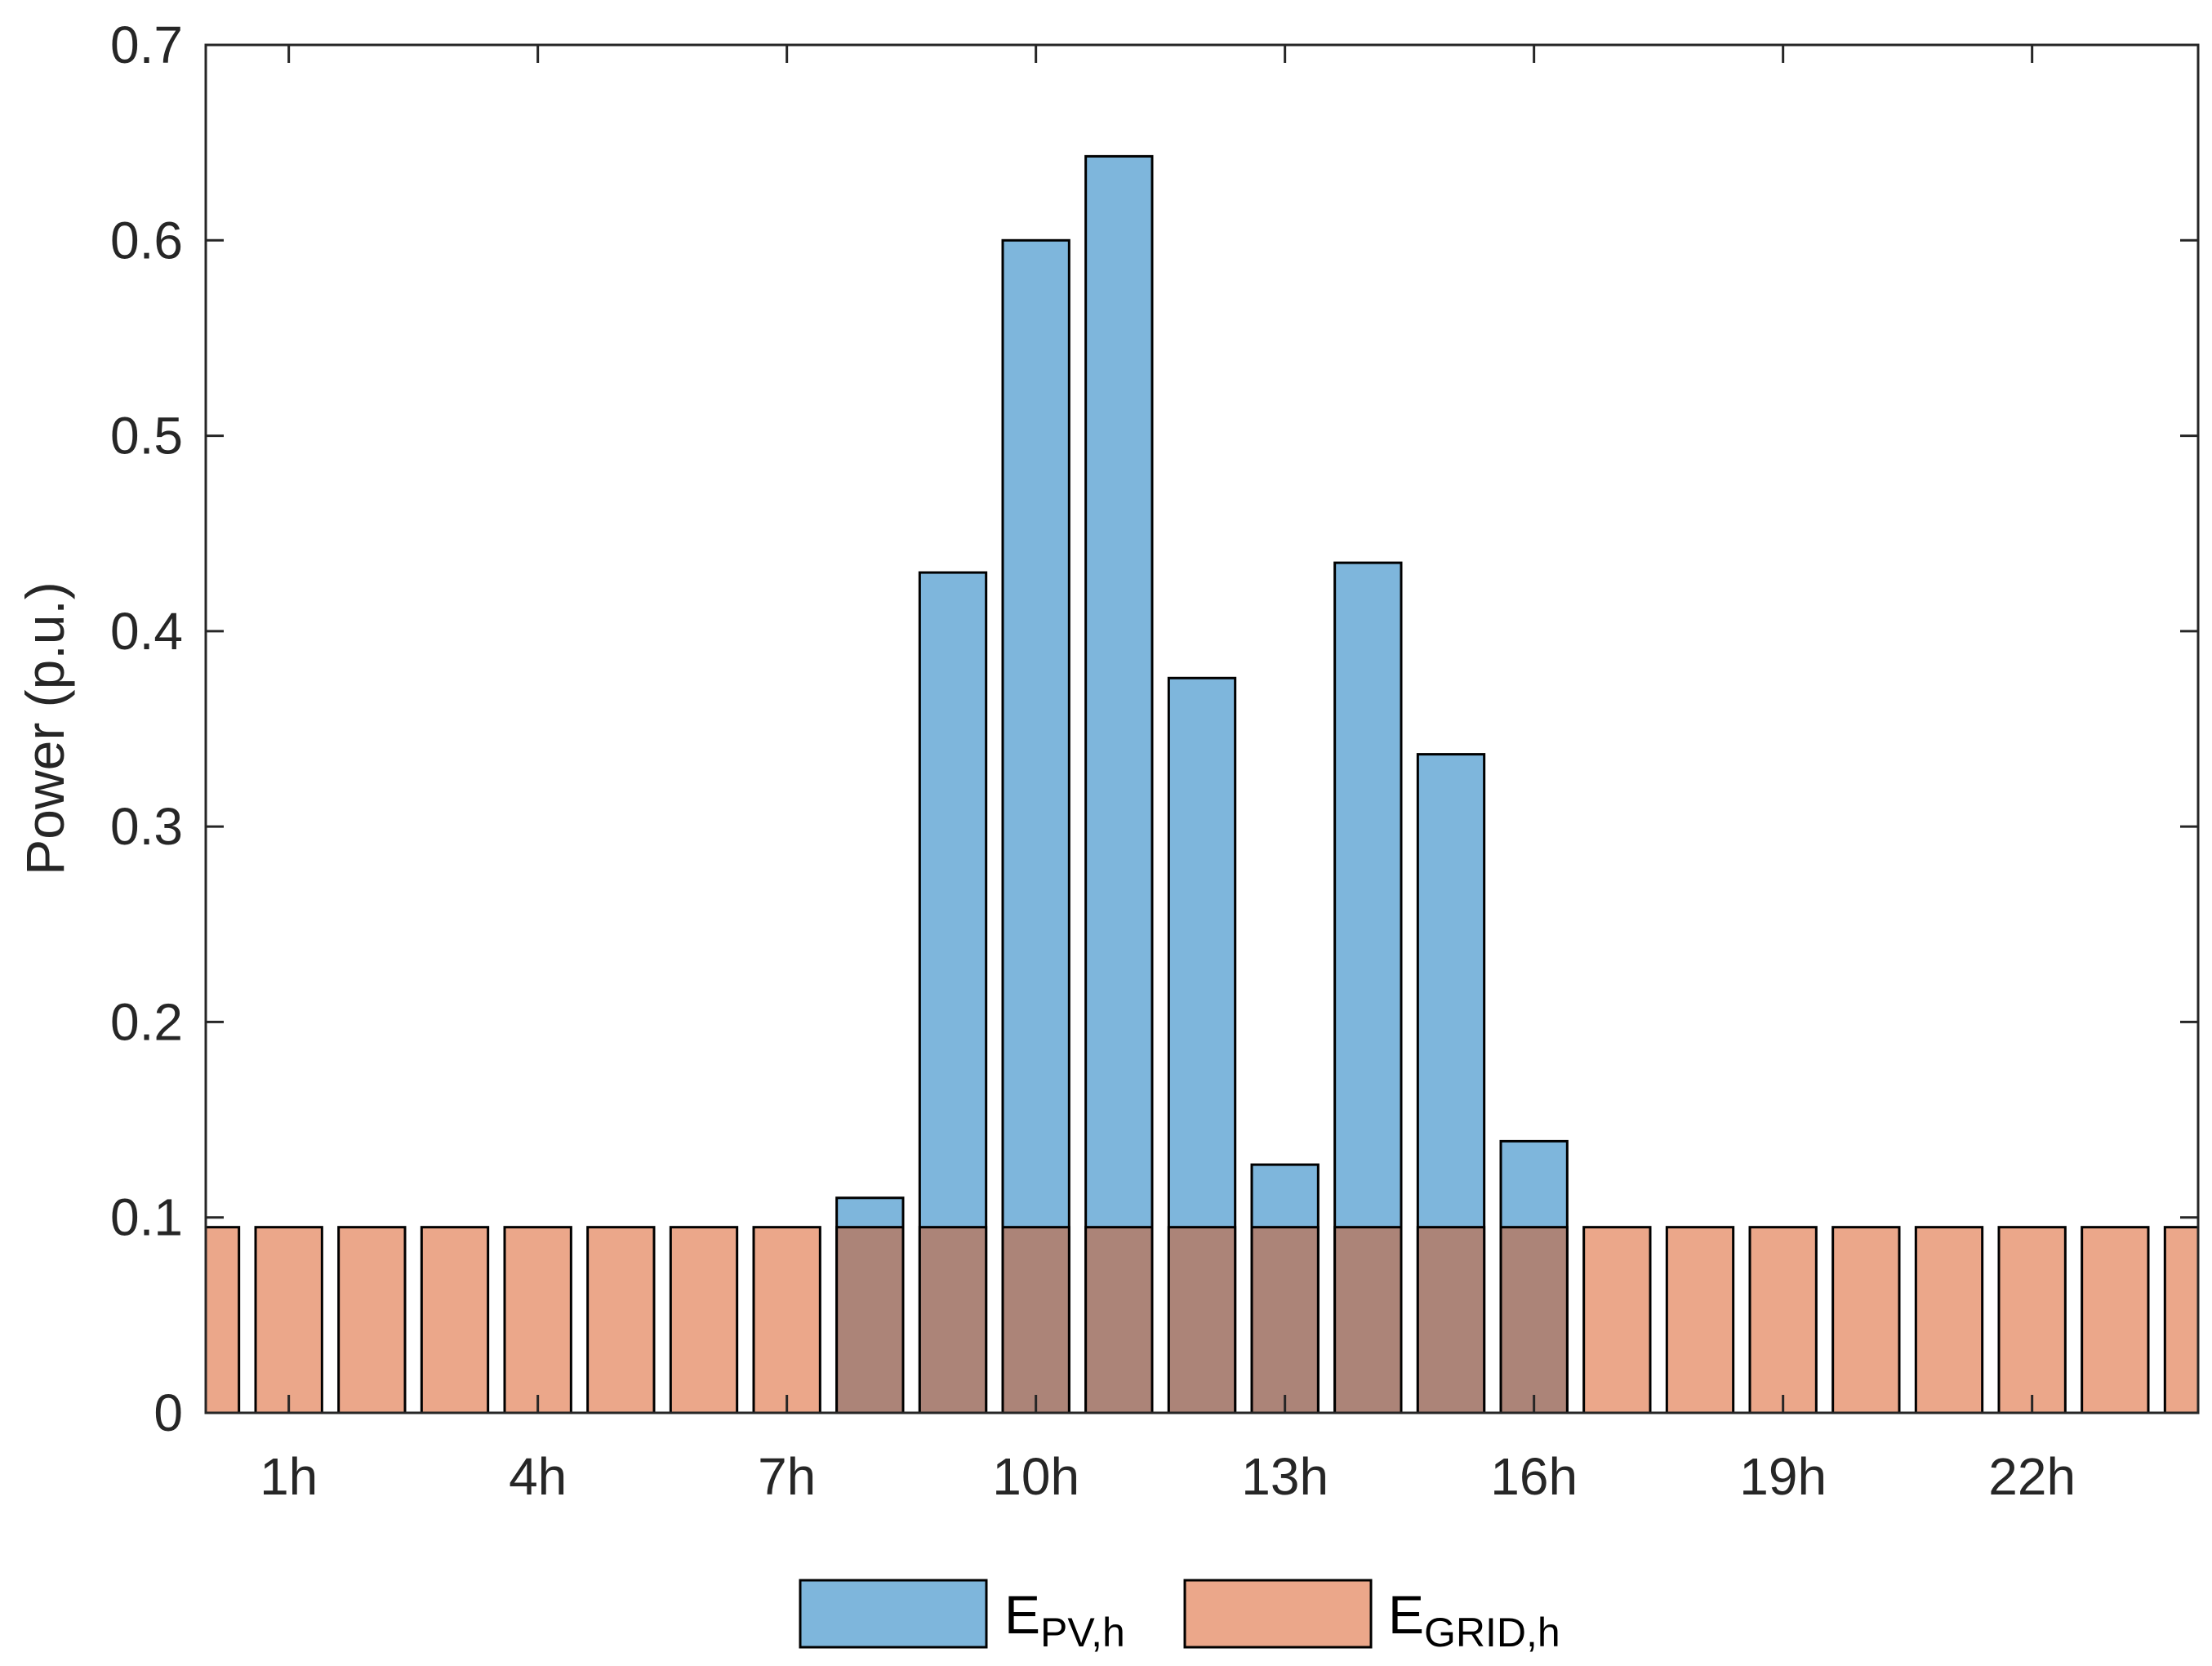  Describe the element at coordinates (1406, 1614) in the screenshot. I see `legend-label-grid-base: E` at that location.